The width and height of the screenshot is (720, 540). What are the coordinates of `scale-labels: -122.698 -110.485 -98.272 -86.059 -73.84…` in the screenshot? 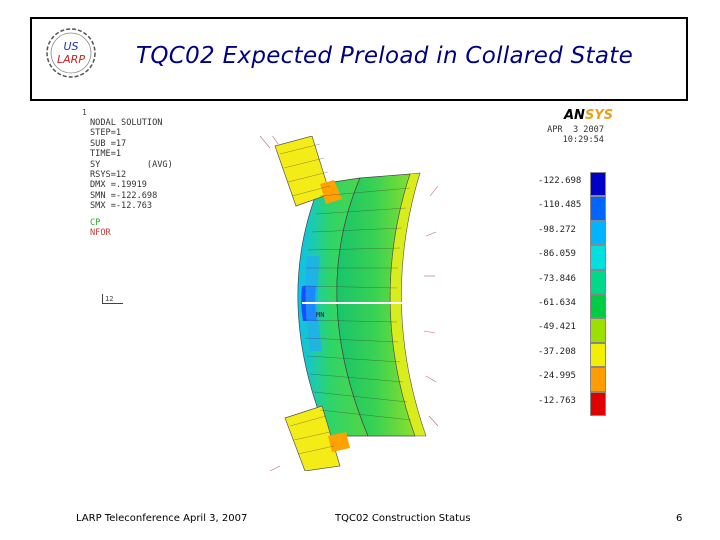 It's located at (570, 298).